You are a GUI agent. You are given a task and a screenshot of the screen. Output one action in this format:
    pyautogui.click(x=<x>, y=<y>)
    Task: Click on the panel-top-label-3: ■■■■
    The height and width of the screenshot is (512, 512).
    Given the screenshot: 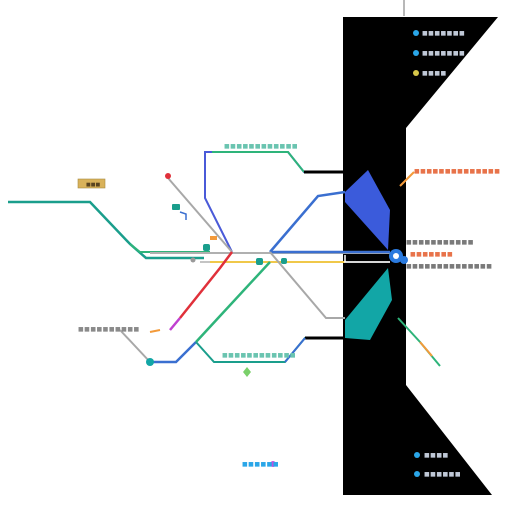 What is the action you would take?
    pyautogui.click(x=434, y=73)
    